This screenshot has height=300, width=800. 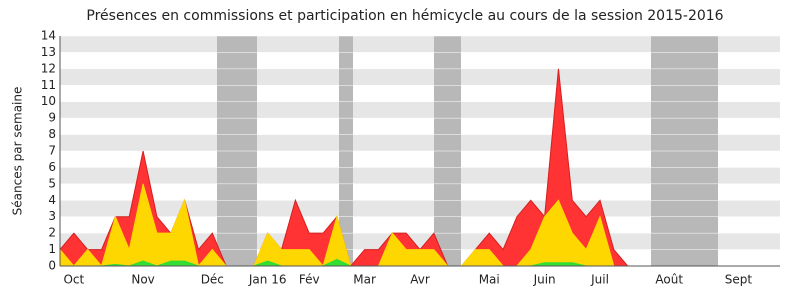 I want to click on x-tick-label: Oct, so click(x=73, y=280).